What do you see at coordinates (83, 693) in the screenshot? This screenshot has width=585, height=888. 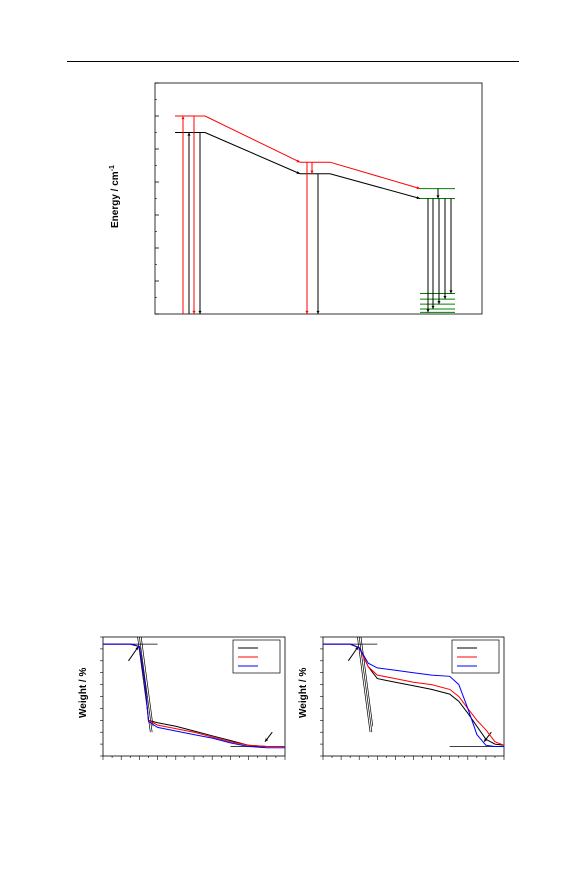 I see `tga-left-ylabel: Weight / %` at bounding box center [83, 693].